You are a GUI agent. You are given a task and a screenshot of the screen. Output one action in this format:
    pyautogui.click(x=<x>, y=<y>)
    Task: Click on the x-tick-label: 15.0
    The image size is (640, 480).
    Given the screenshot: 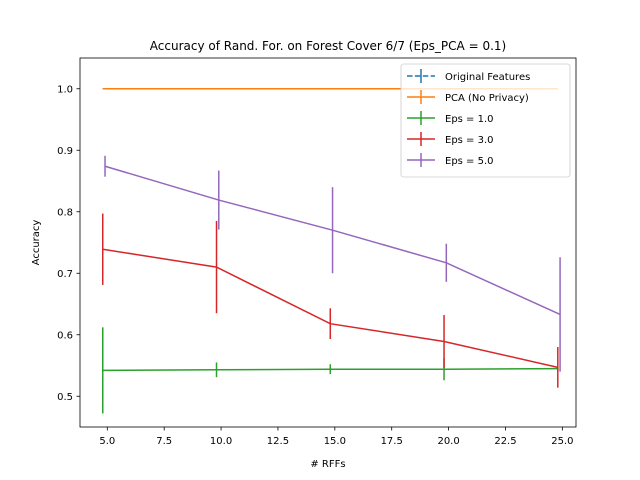 What is the action you would take?
    pyautogui.click(x=335, y=441)
    